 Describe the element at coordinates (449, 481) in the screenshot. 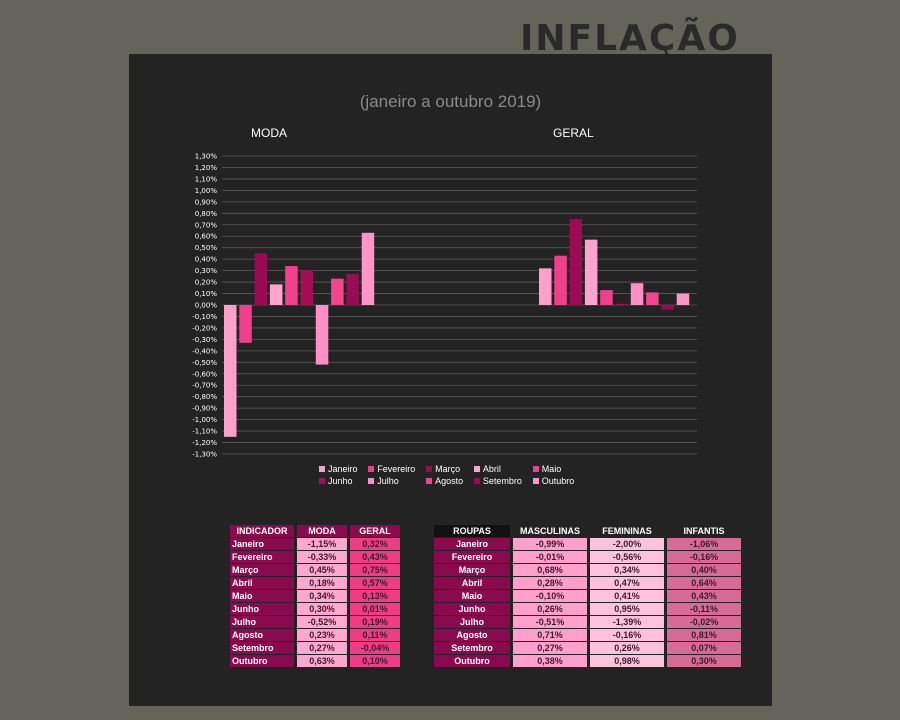

I see `legend-label: Agosto` at that location.